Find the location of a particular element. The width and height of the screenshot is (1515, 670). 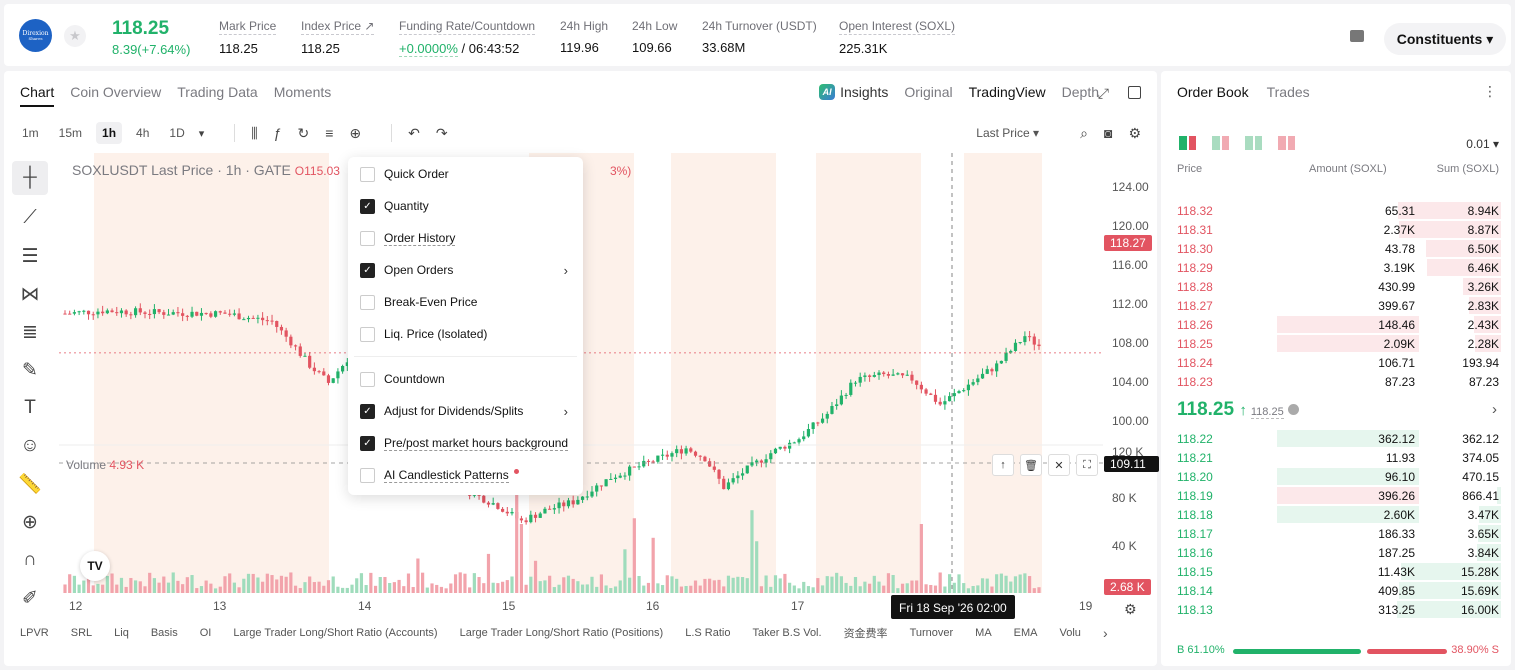

indicator-item: Volu is located at coordinates (1070, 633).